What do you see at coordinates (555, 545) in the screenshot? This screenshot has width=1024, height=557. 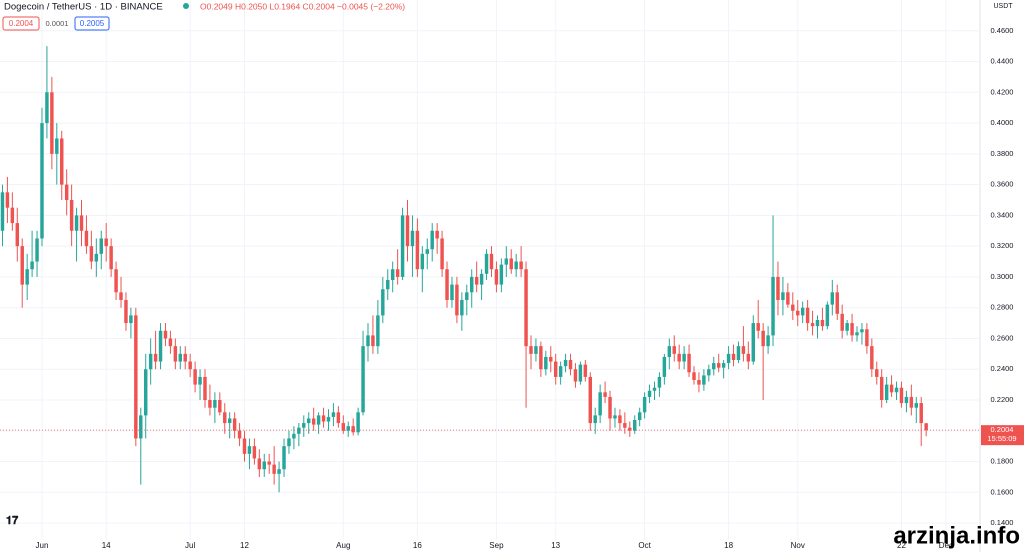 I see `x-tick-label: 13` at bounding box center [555, 545].